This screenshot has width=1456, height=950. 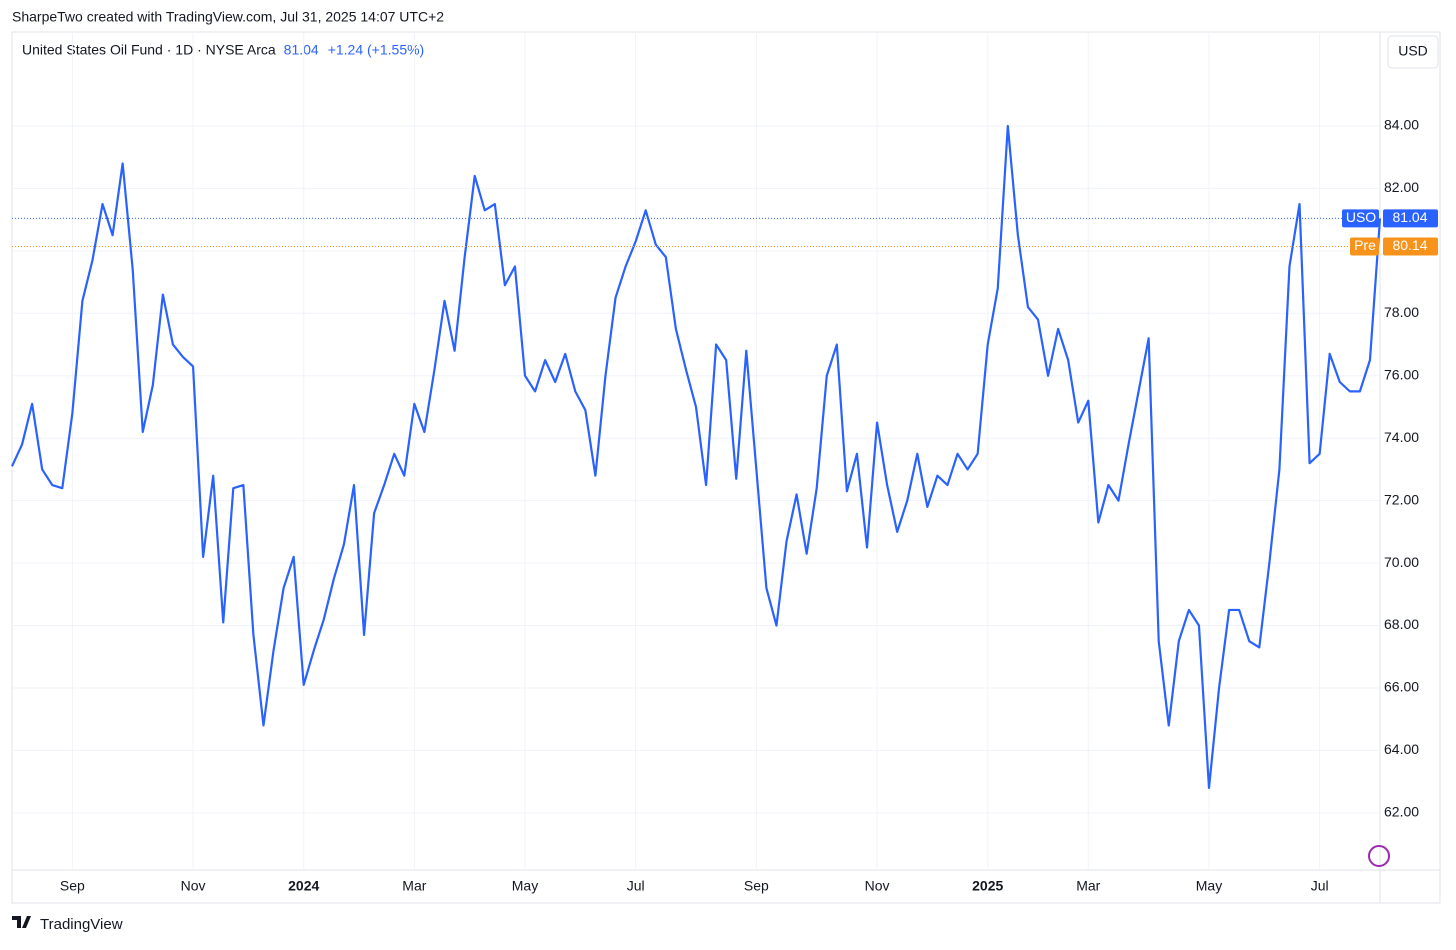 I want to click on chart-title: United States Oil Fund · 1D · NYSE Arca, so click(x=149, y=50).